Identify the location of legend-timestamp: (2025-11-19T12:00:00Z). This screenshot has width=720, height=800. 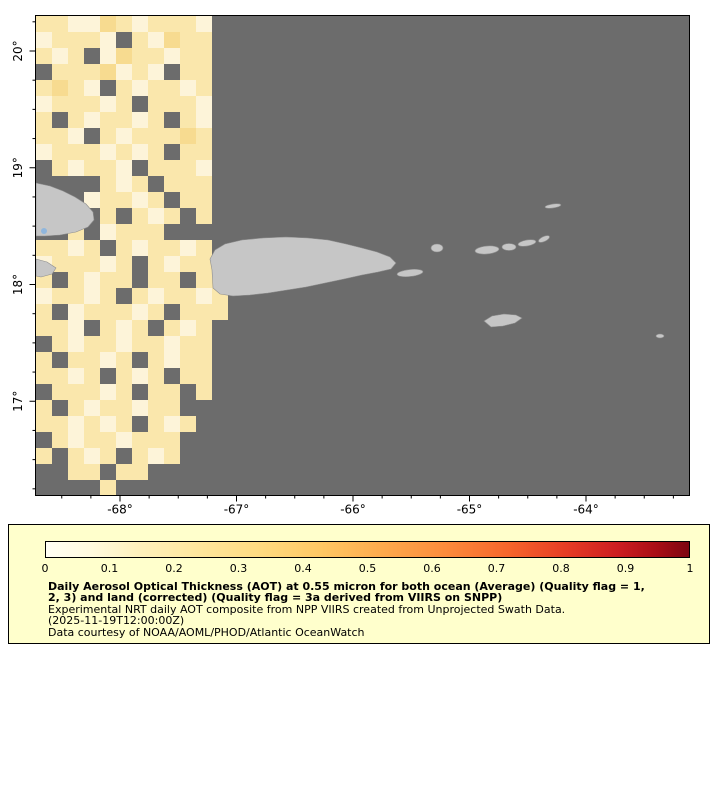
(116, 621).